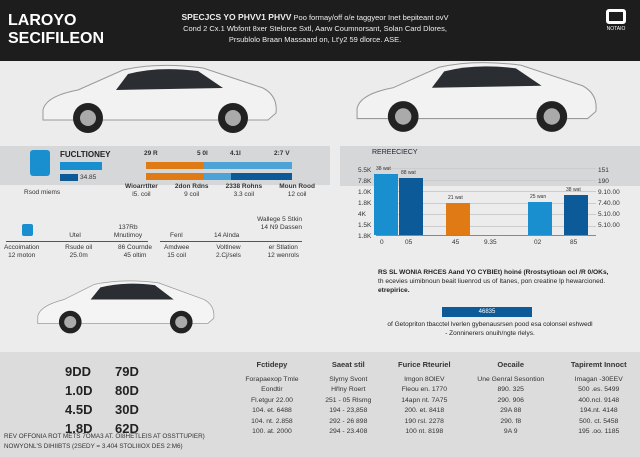 The height and width of the screenshot is (457, 640). What do you see at coordinates (510, 389) in the screenshot?
I see `column-cell: 890. 325` at bounding box center [510, 389].